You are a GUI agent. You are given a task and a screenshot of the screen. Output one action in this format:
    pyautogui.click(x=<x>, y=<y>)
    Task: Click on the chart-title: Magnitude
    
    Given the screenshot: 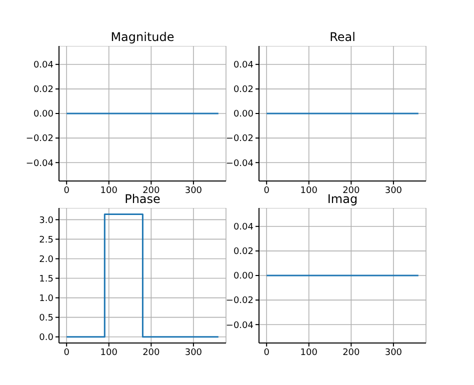 What is the action you would take?
    pyautogui.click(x=143, y=37)
    